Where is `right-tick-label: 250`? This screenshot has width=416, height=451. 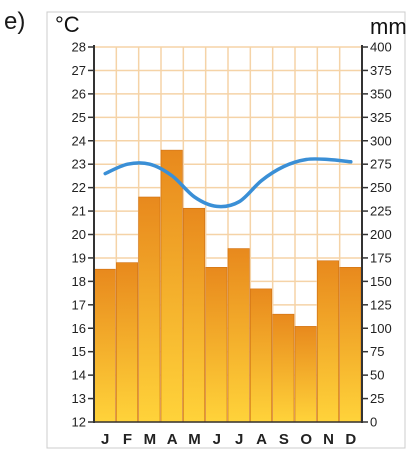 right-tick-label: 250 is located at coordinates (381, 187).